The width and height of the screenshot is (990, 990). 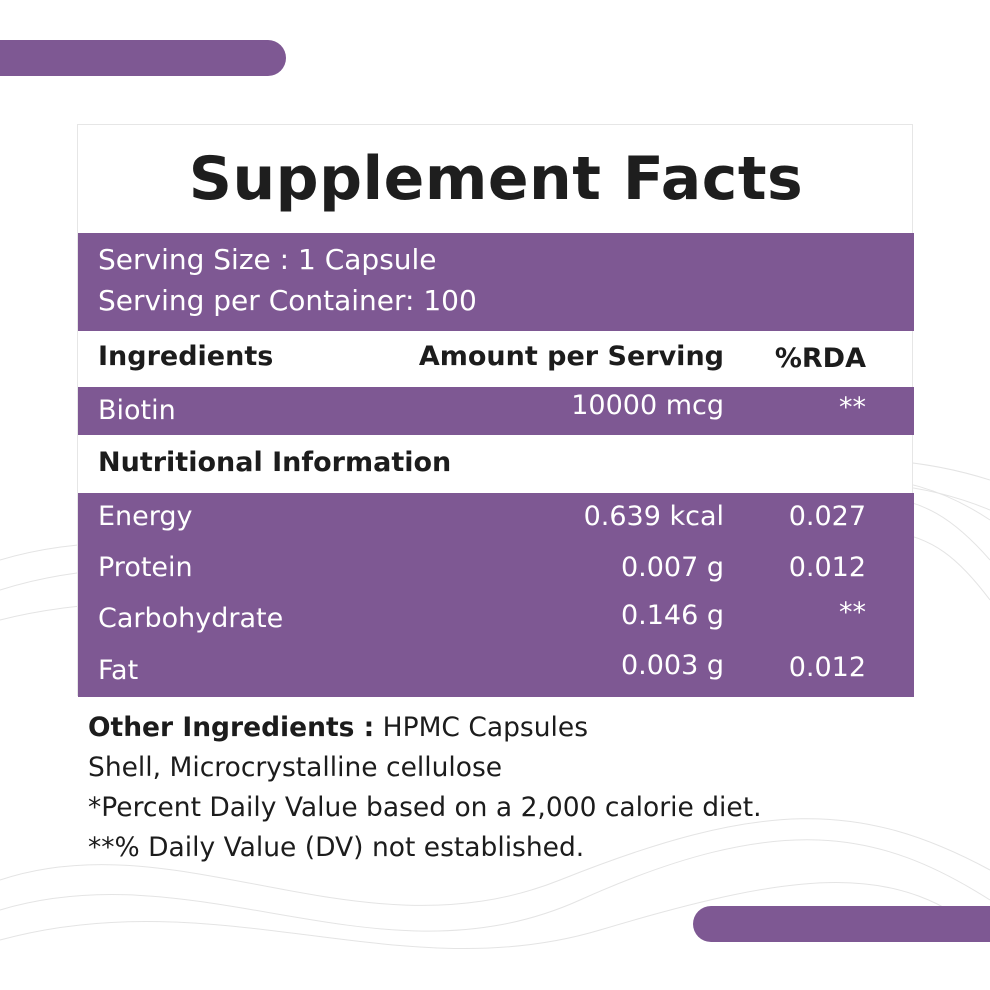 What do you see at coordinates (295, 767) in the screenshot?
I see `other-ingredients-continued: Shell, Microcrystalline cellulose` at bounding box center [295, 767].